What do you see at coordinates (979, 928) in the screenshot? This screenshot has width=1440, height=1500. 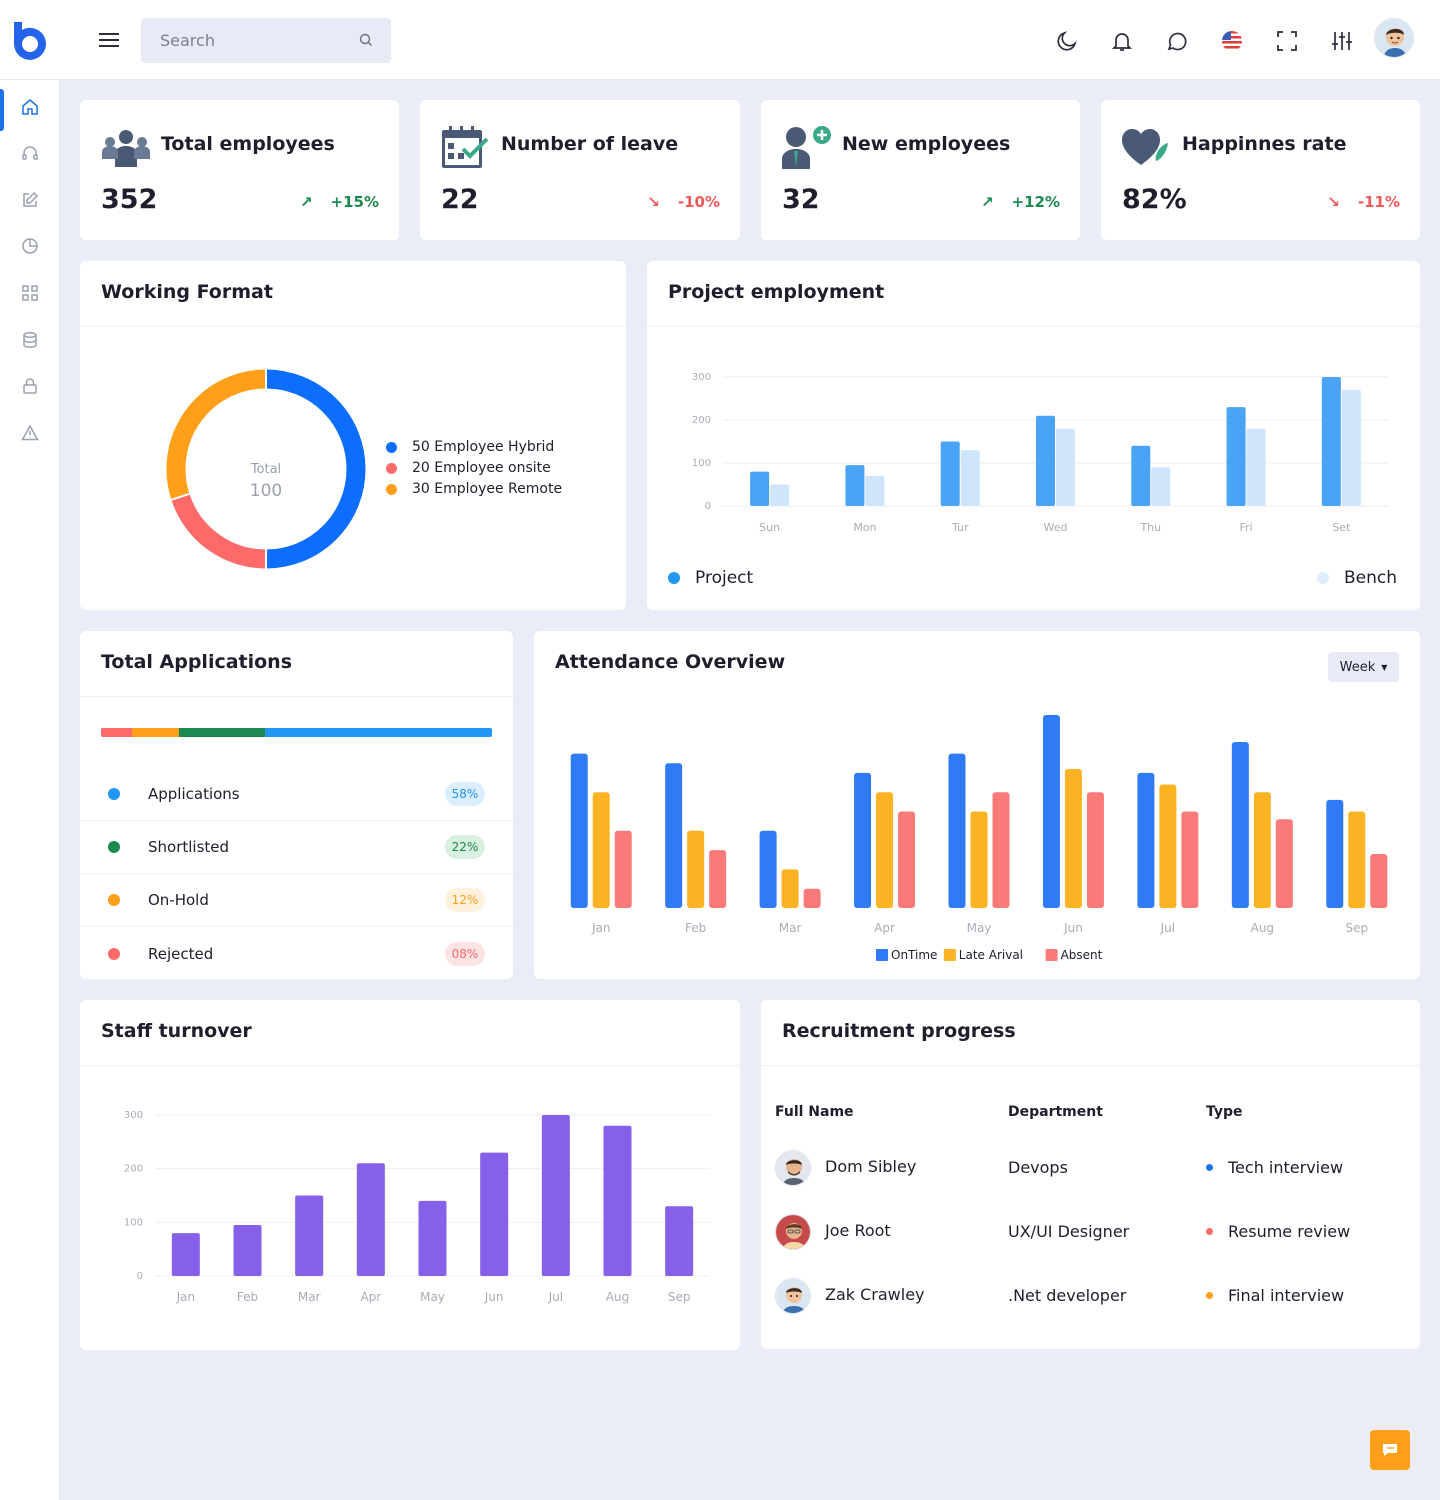 I see `x-tick-label: May` at bounding box center [979, 928].